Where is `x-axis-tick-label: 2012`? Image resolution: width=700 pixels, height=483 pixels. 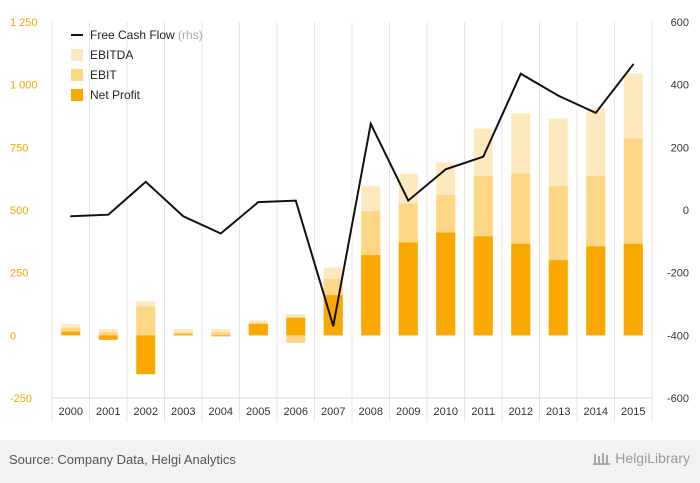
x-axis-tick-label: 2012 is located at coordinates (521, 412).